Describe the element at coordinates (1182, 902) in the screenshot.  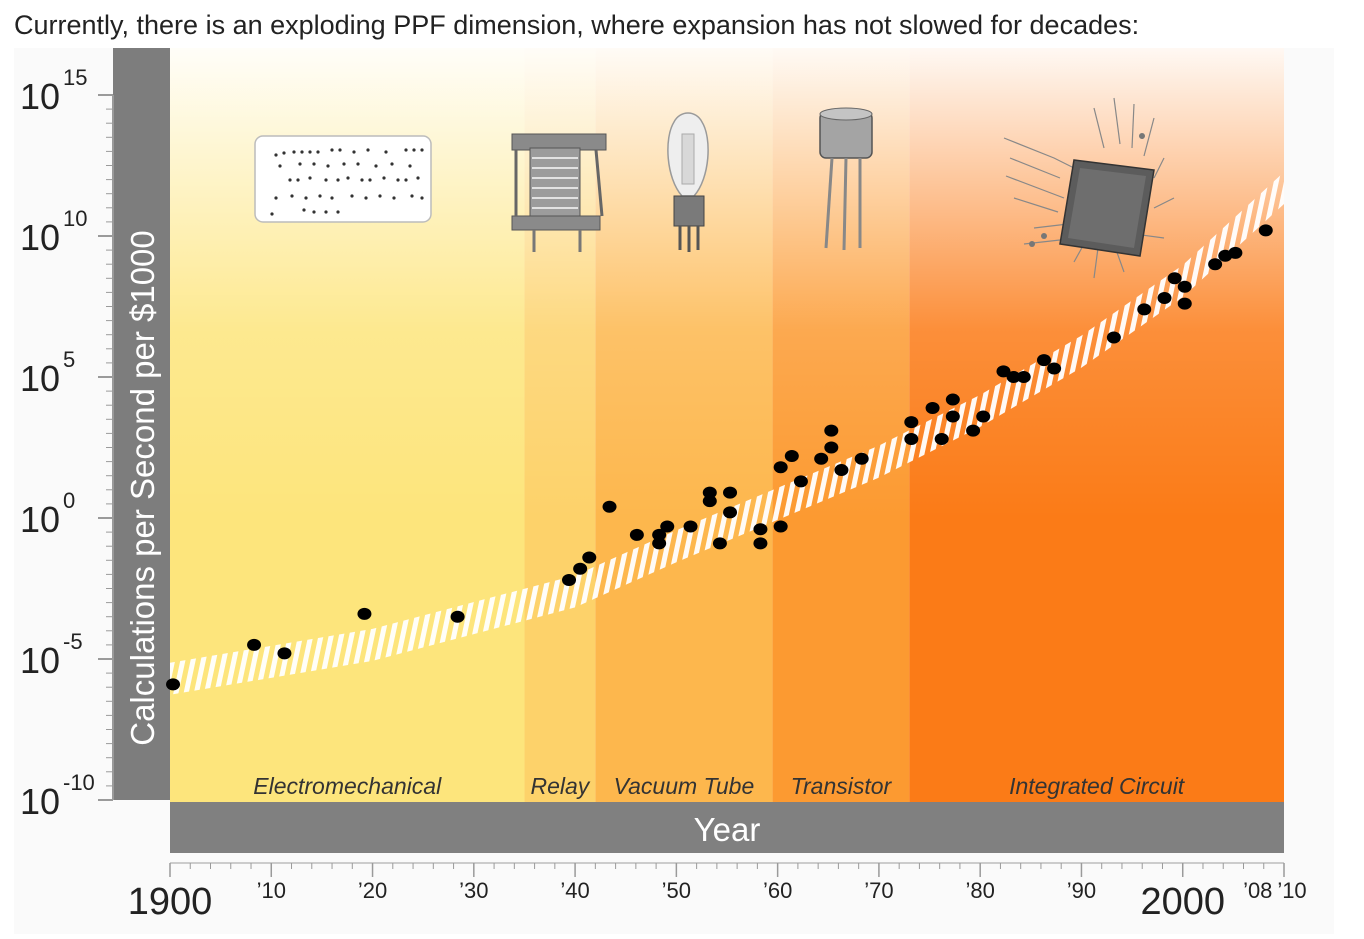
I see `x-tick-label: 2000` at that location.